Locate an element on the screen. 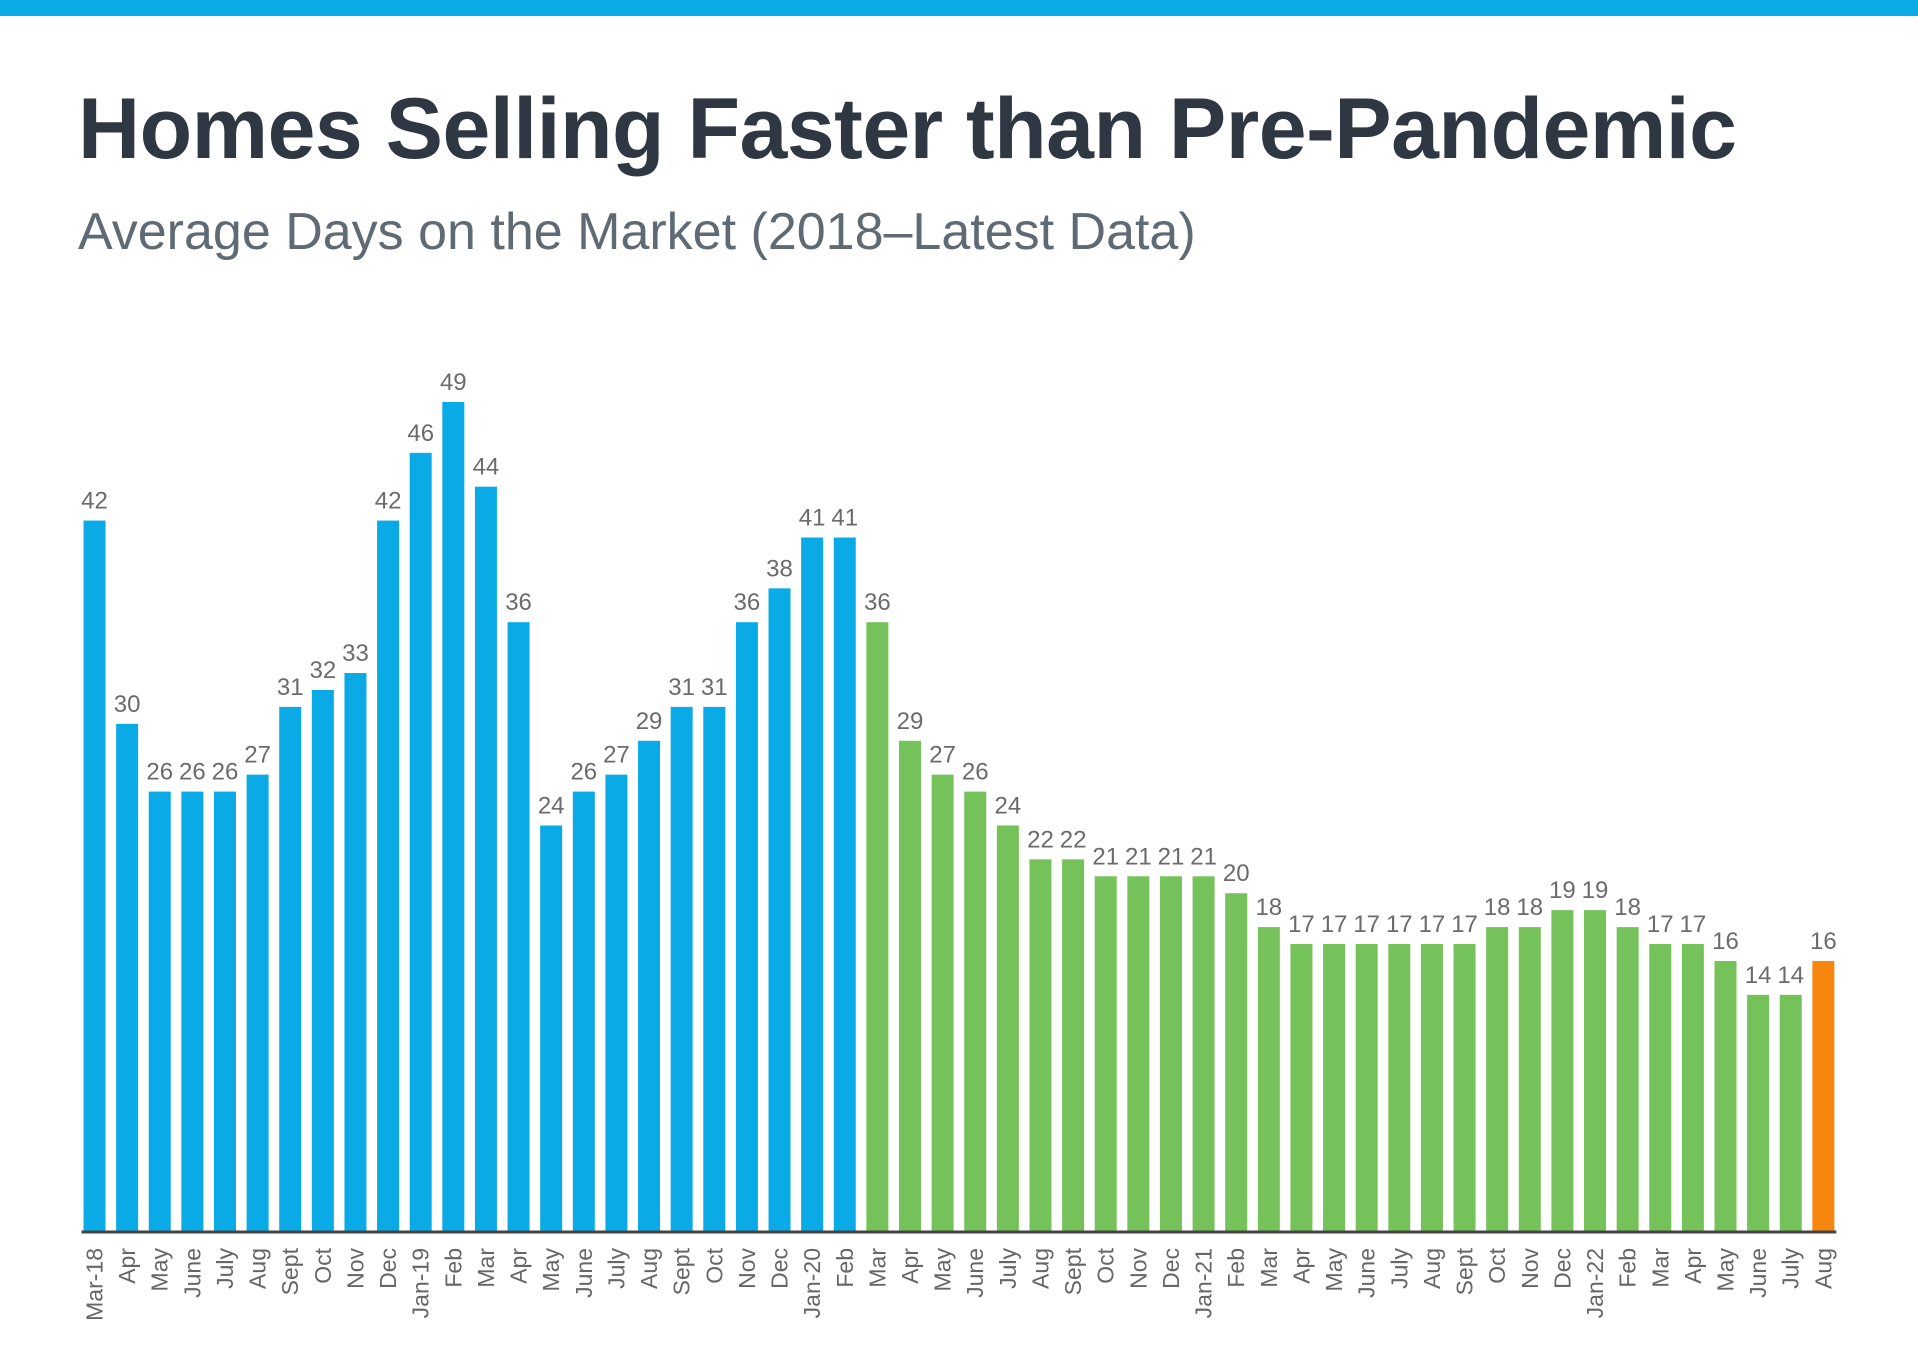 The width and height of the screenshot is (1918, 1358). tick-label-42: Sept is located at coordinates (1465, 1271).